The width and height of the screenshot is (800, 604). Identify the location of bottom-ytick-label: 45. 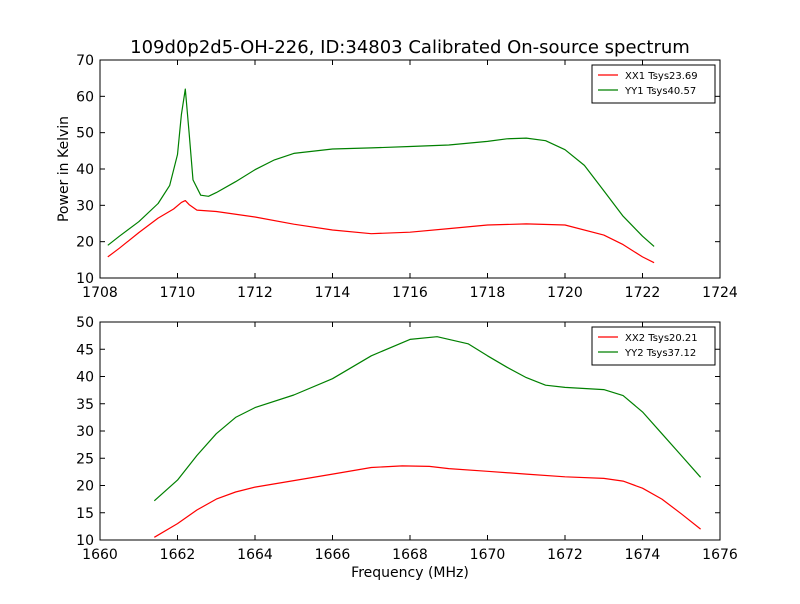
(85, 350).